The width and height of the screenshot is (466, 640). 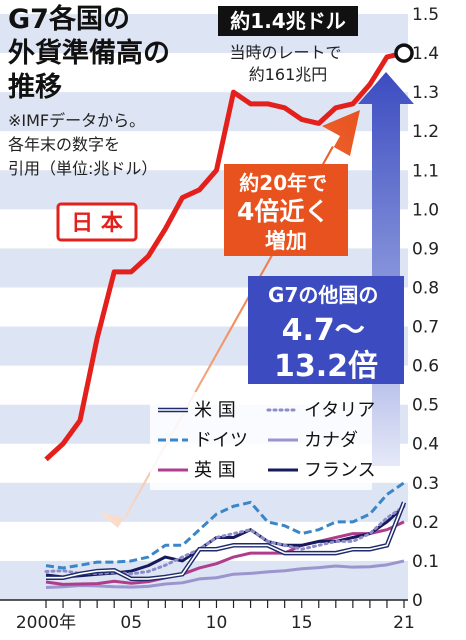 I want to click on y-tick-label: 0.6, so click(x=425, y=367).